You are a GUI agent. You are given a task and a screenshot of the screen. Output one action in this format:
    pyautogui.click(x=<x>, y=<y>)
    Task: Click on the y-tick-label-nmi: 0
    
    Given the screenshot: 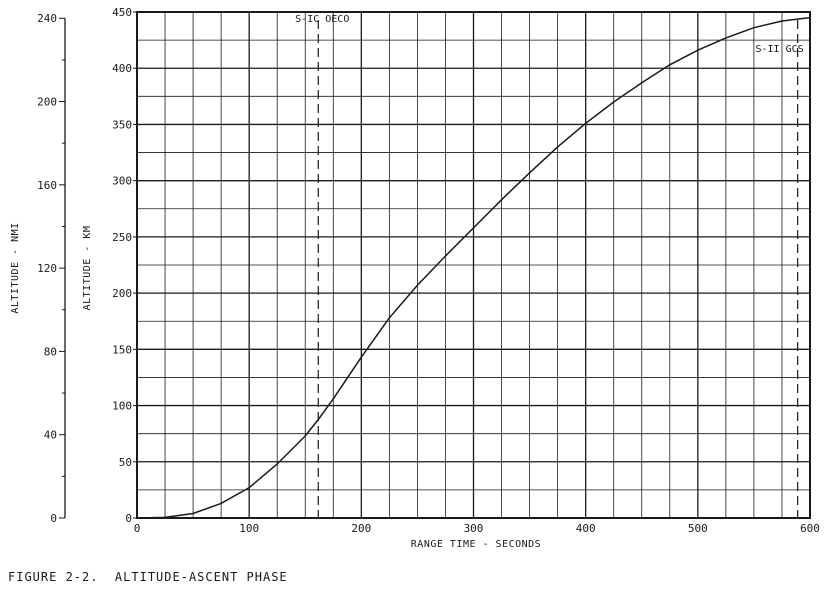 What is the action you would take?
    pyautogui.click(x=53, y=518)
    